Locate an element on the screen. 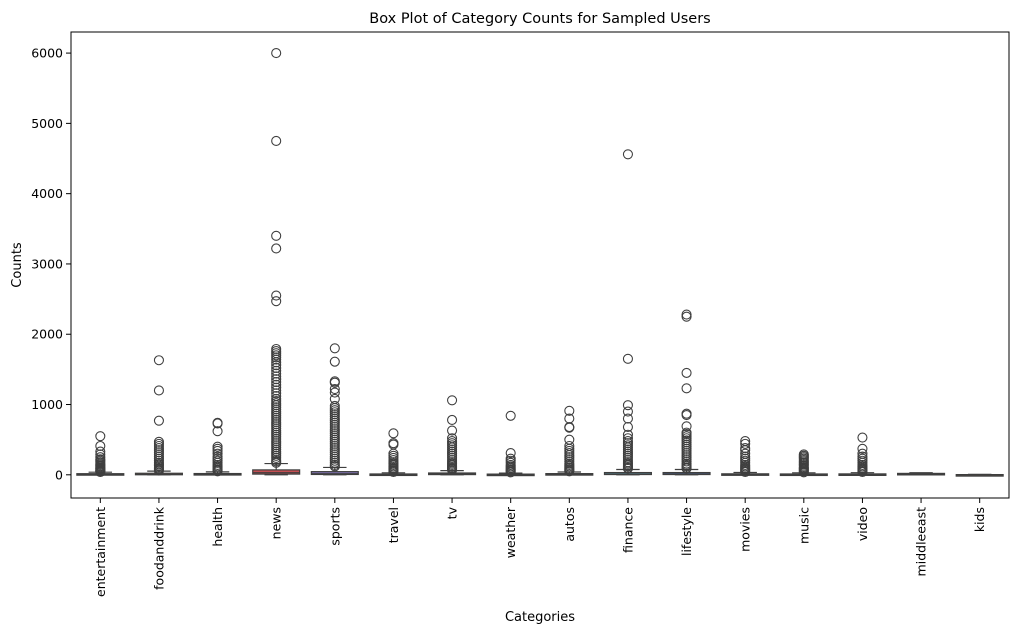 This screenshot has width=1014, height=633. box-middleeast is located at coordinates (921, 474).